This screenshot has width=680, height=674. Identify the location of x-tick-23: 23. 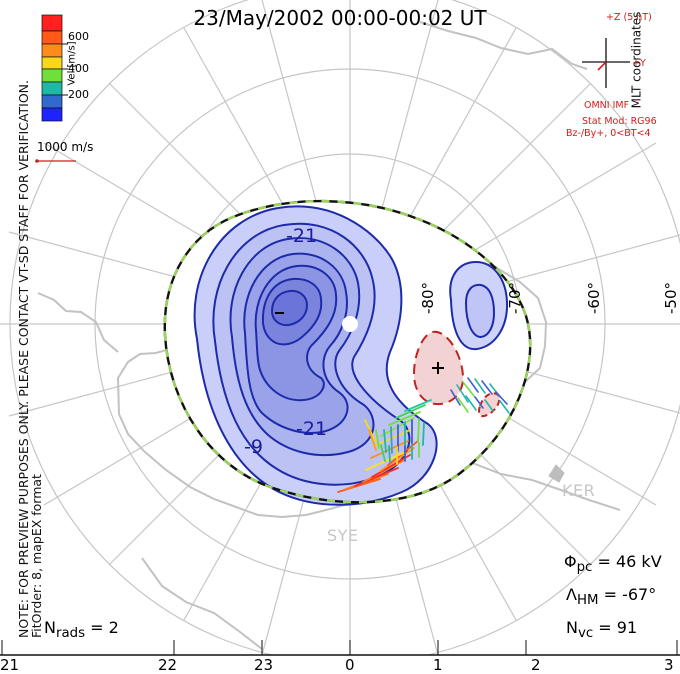
(264, 665).